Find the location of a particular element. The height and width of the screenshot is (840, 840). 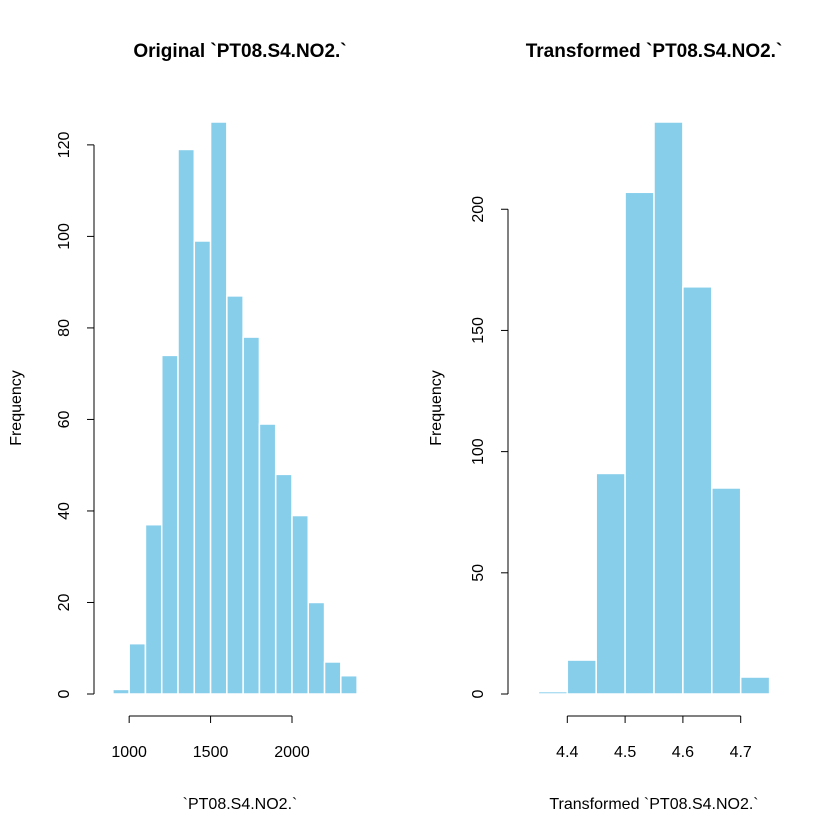

y-tick-label: 200 is located at coordinates (478, 209).